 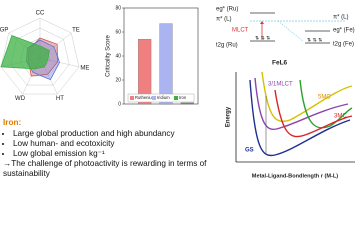 What do you see at coordinates (295, 117) in the screenshot?
I see `potential-curves` at bounding box center [295, 117].